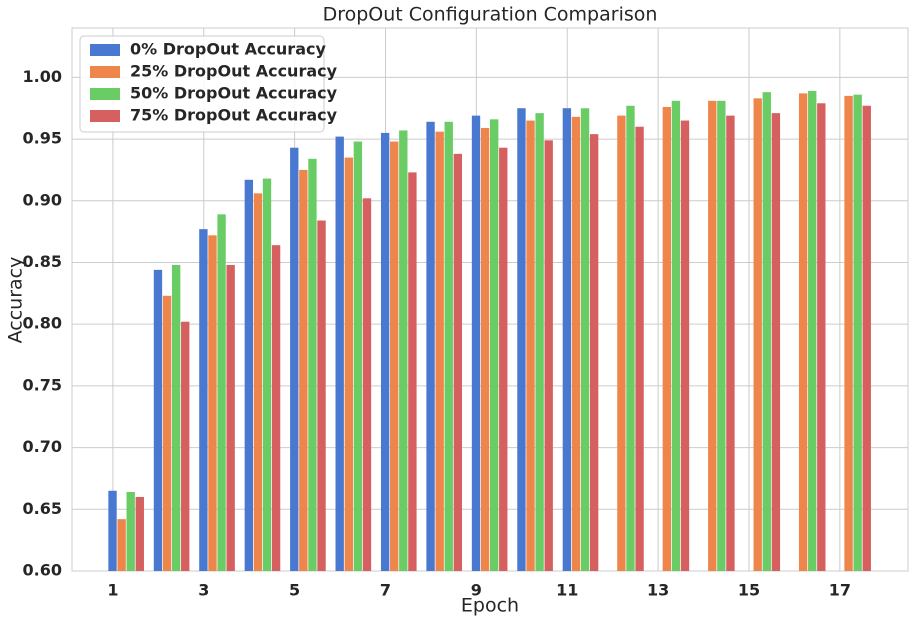 This screenshot has width=915, height=624. Describe the element at coordinates (203, 590) in the screenshot. I see `x-tick-label: 3` at that location.